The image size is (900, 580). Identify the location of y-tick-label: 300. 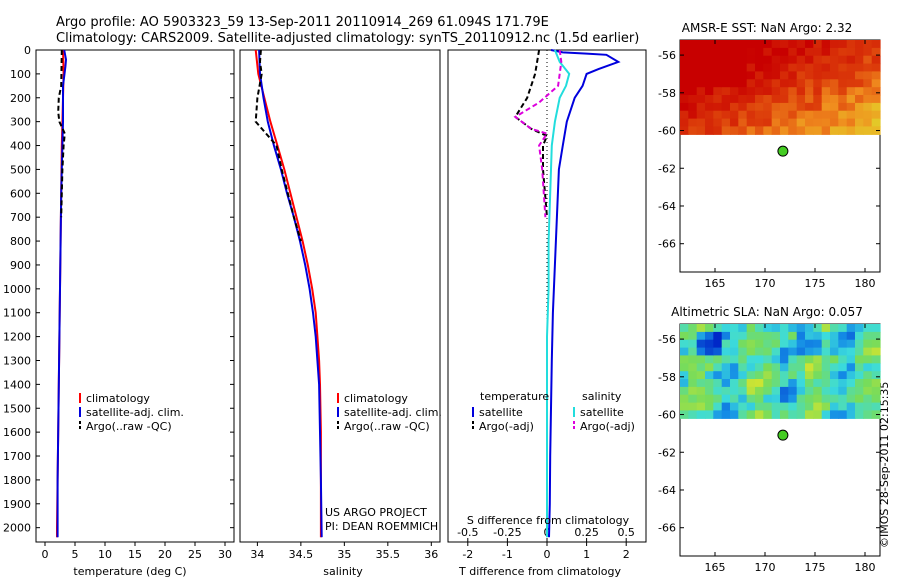
(20, 122).